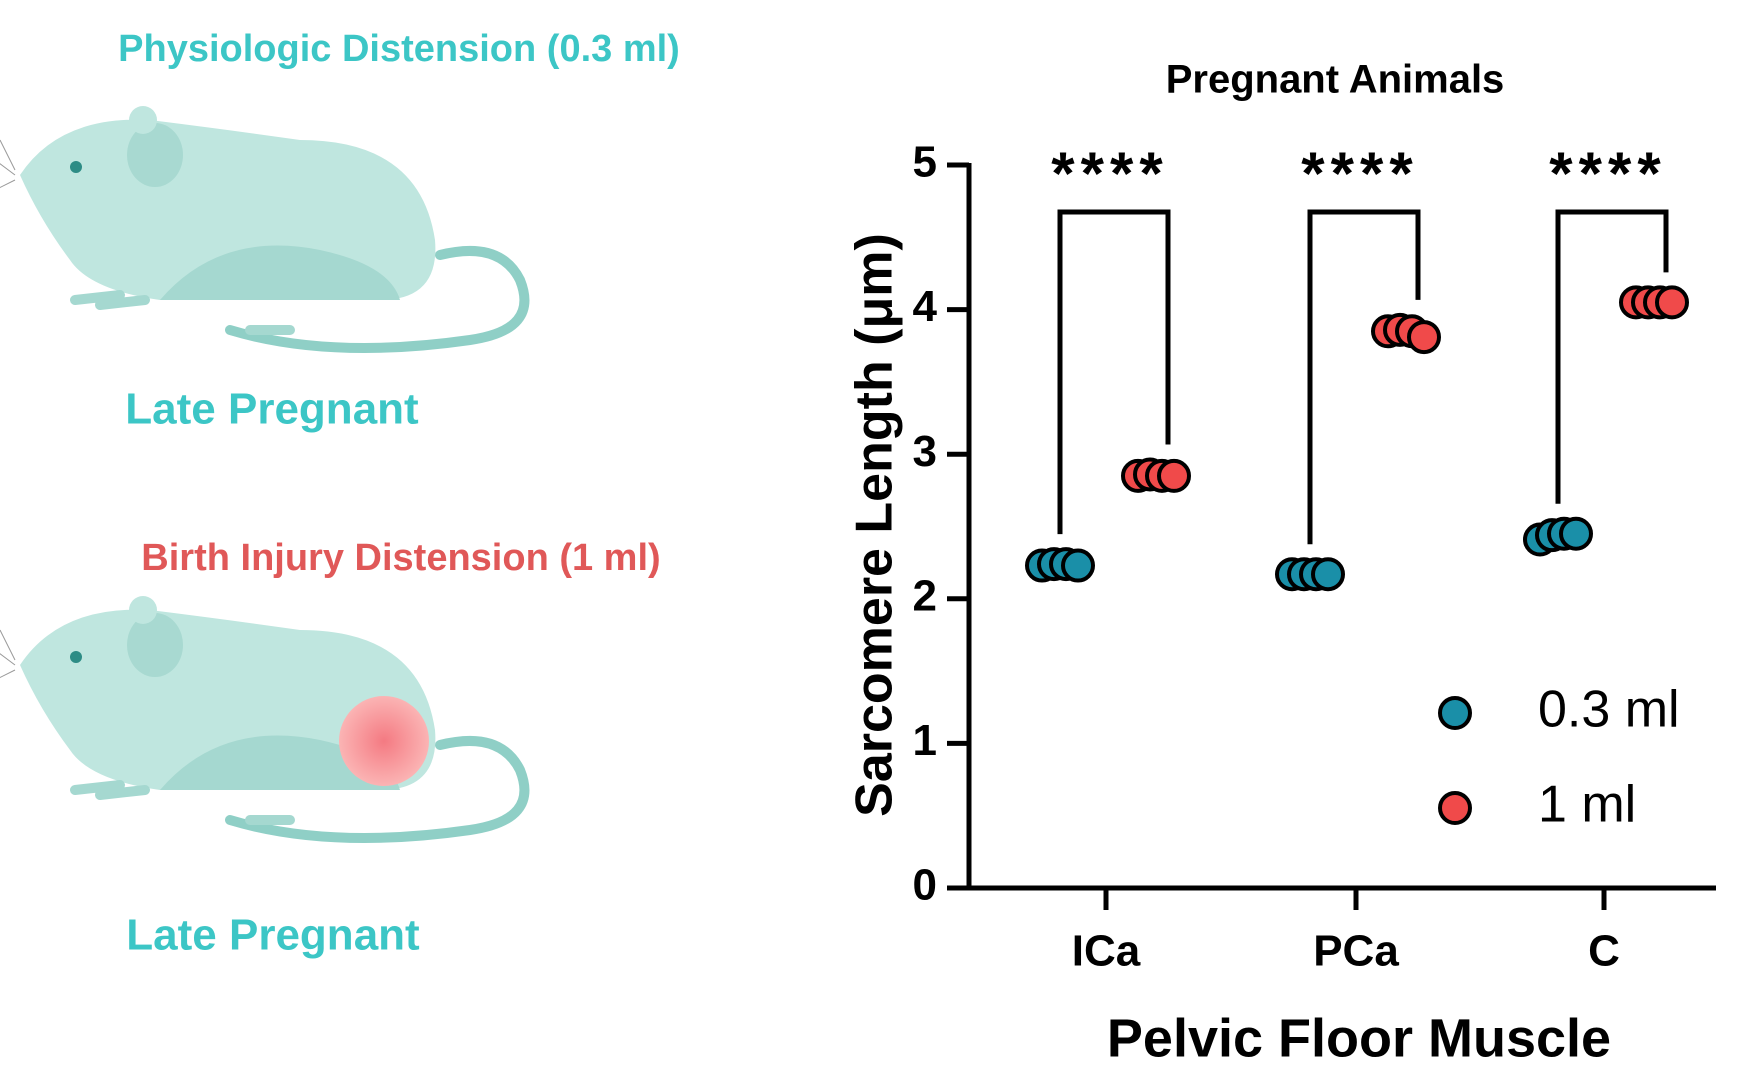  Describe the element at coordinates (1335, 80) in the screenshot. I see `chart-title: Pregnant Animals` at that location.